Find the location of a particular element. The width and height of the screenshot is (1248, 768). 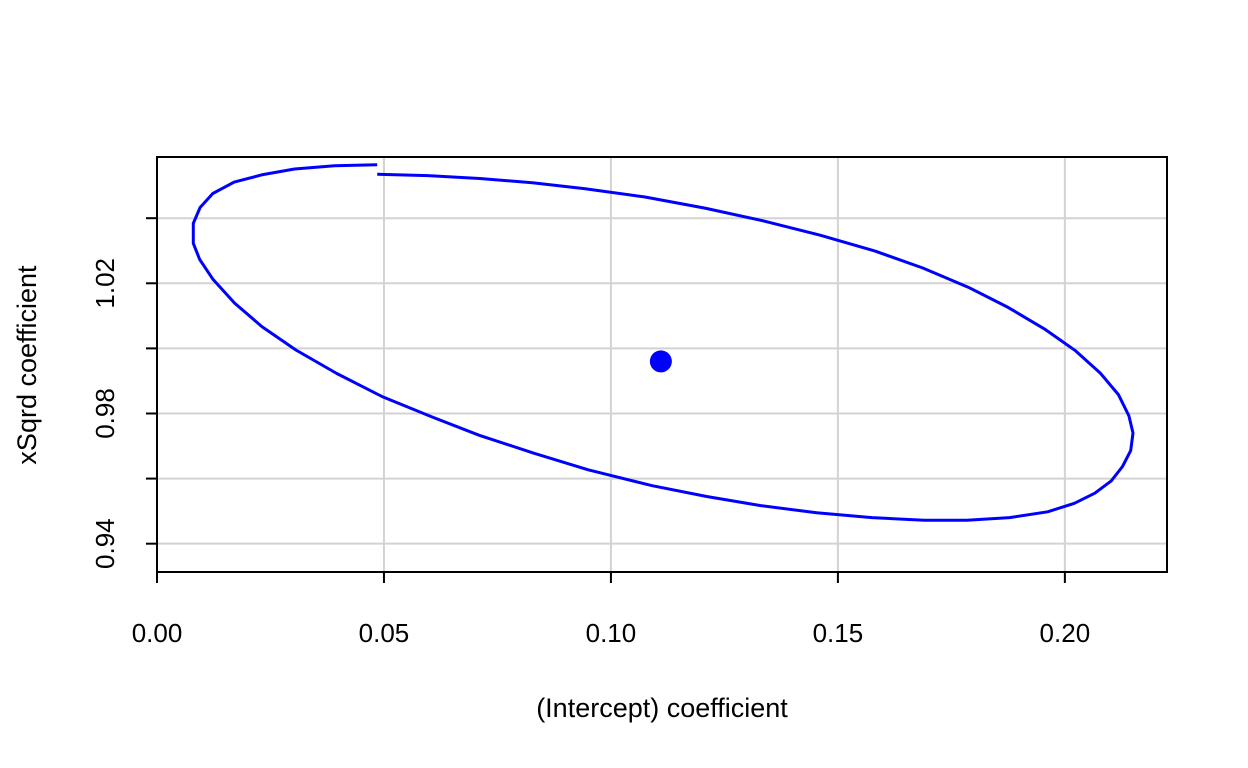

y-axis: 0.94 0.98 1.02 is located at coordinates (124, 393).